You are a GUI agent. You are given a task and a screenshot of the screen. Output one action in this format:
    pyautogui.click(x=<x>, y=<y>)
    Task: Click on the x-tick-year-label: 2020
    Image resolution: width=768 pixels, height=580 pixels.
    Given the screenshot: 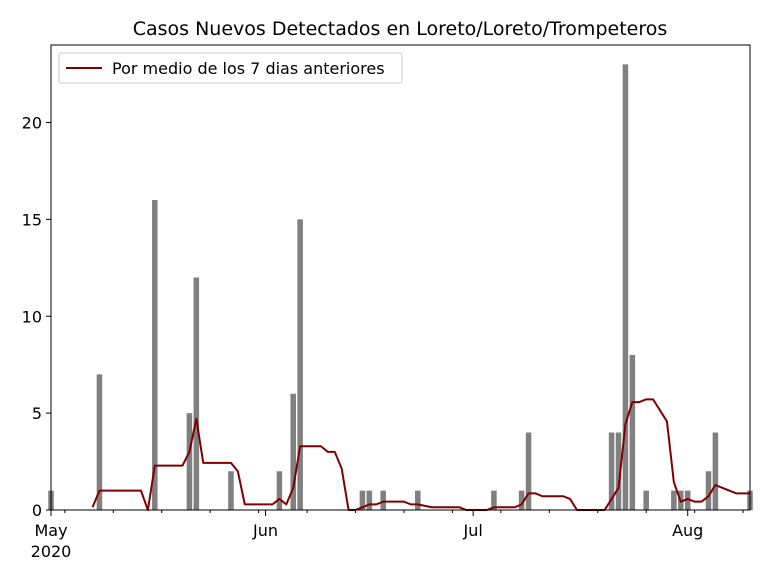 What is the action you would take?
    pyautogui.click(x=51, y=551)
    